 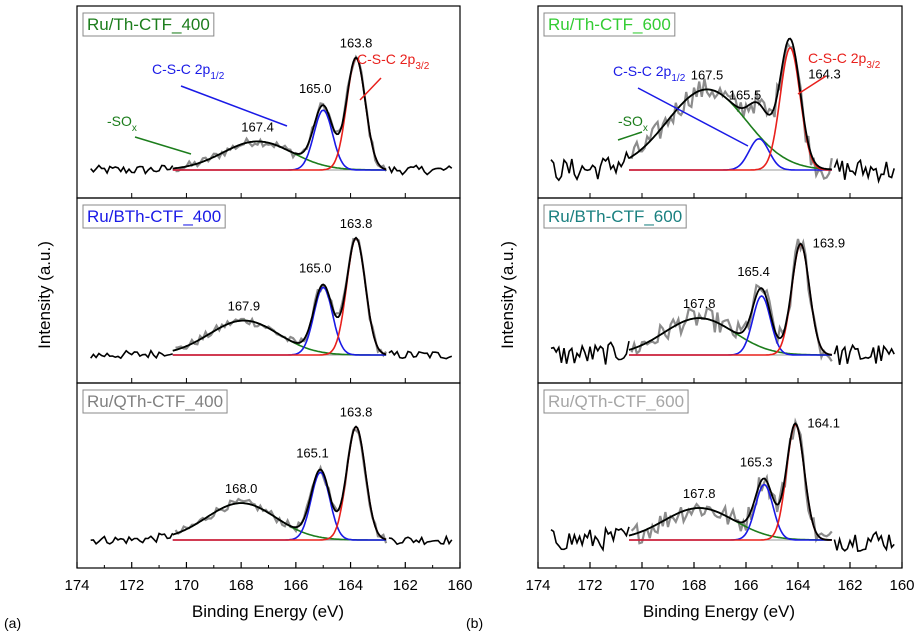 I want to click on panel-title-text: Ru/Th-CTF_400, so click(x=148, y=24).